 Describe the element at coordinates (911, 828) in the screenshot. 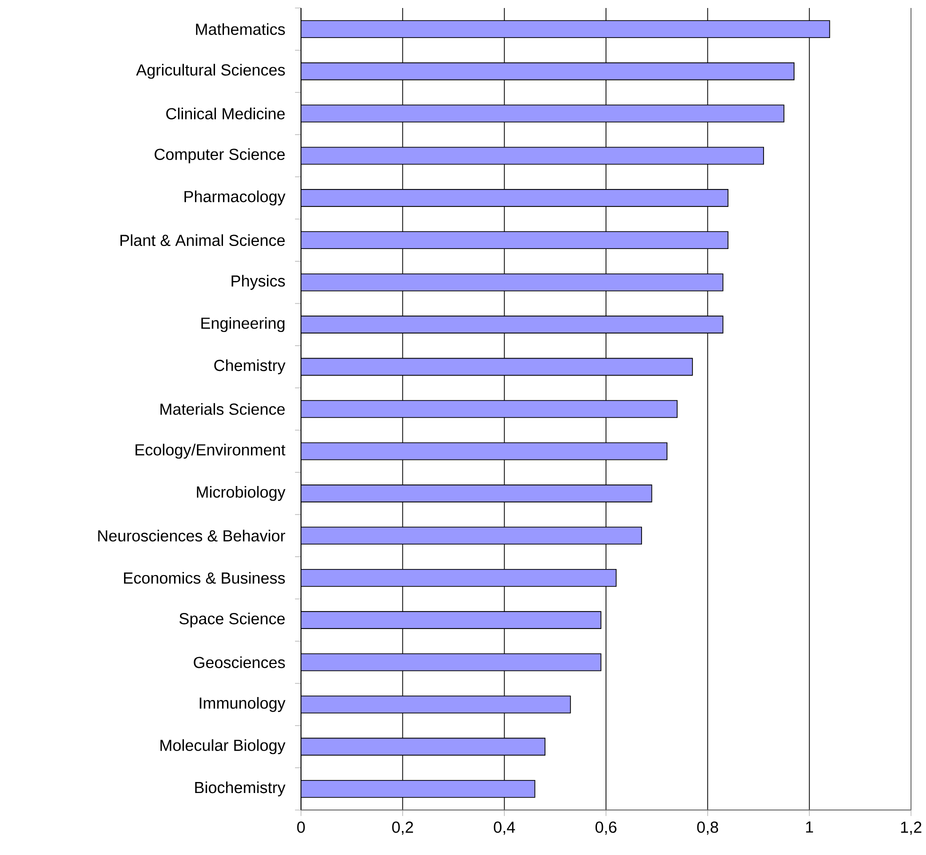

I see `x-tick-label: 1,2` at that location.